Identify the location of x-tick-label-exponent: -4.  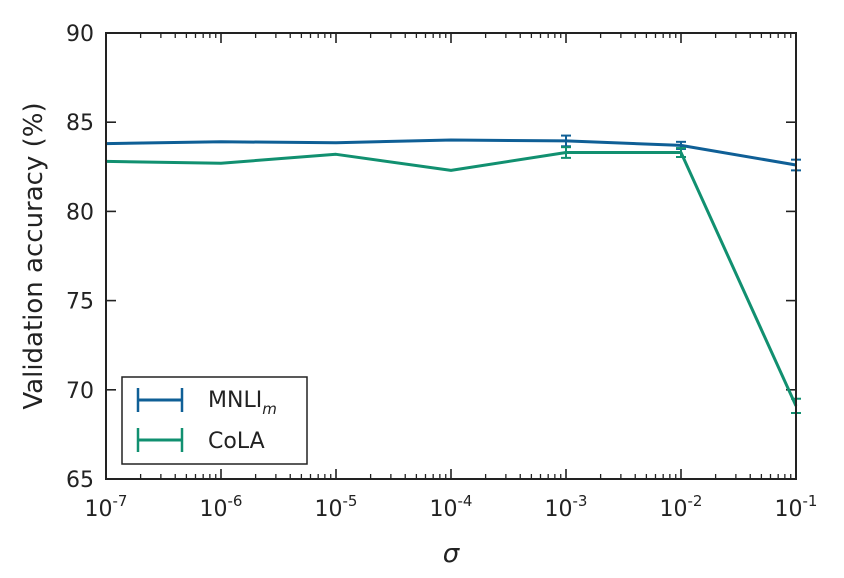
(465, 501).